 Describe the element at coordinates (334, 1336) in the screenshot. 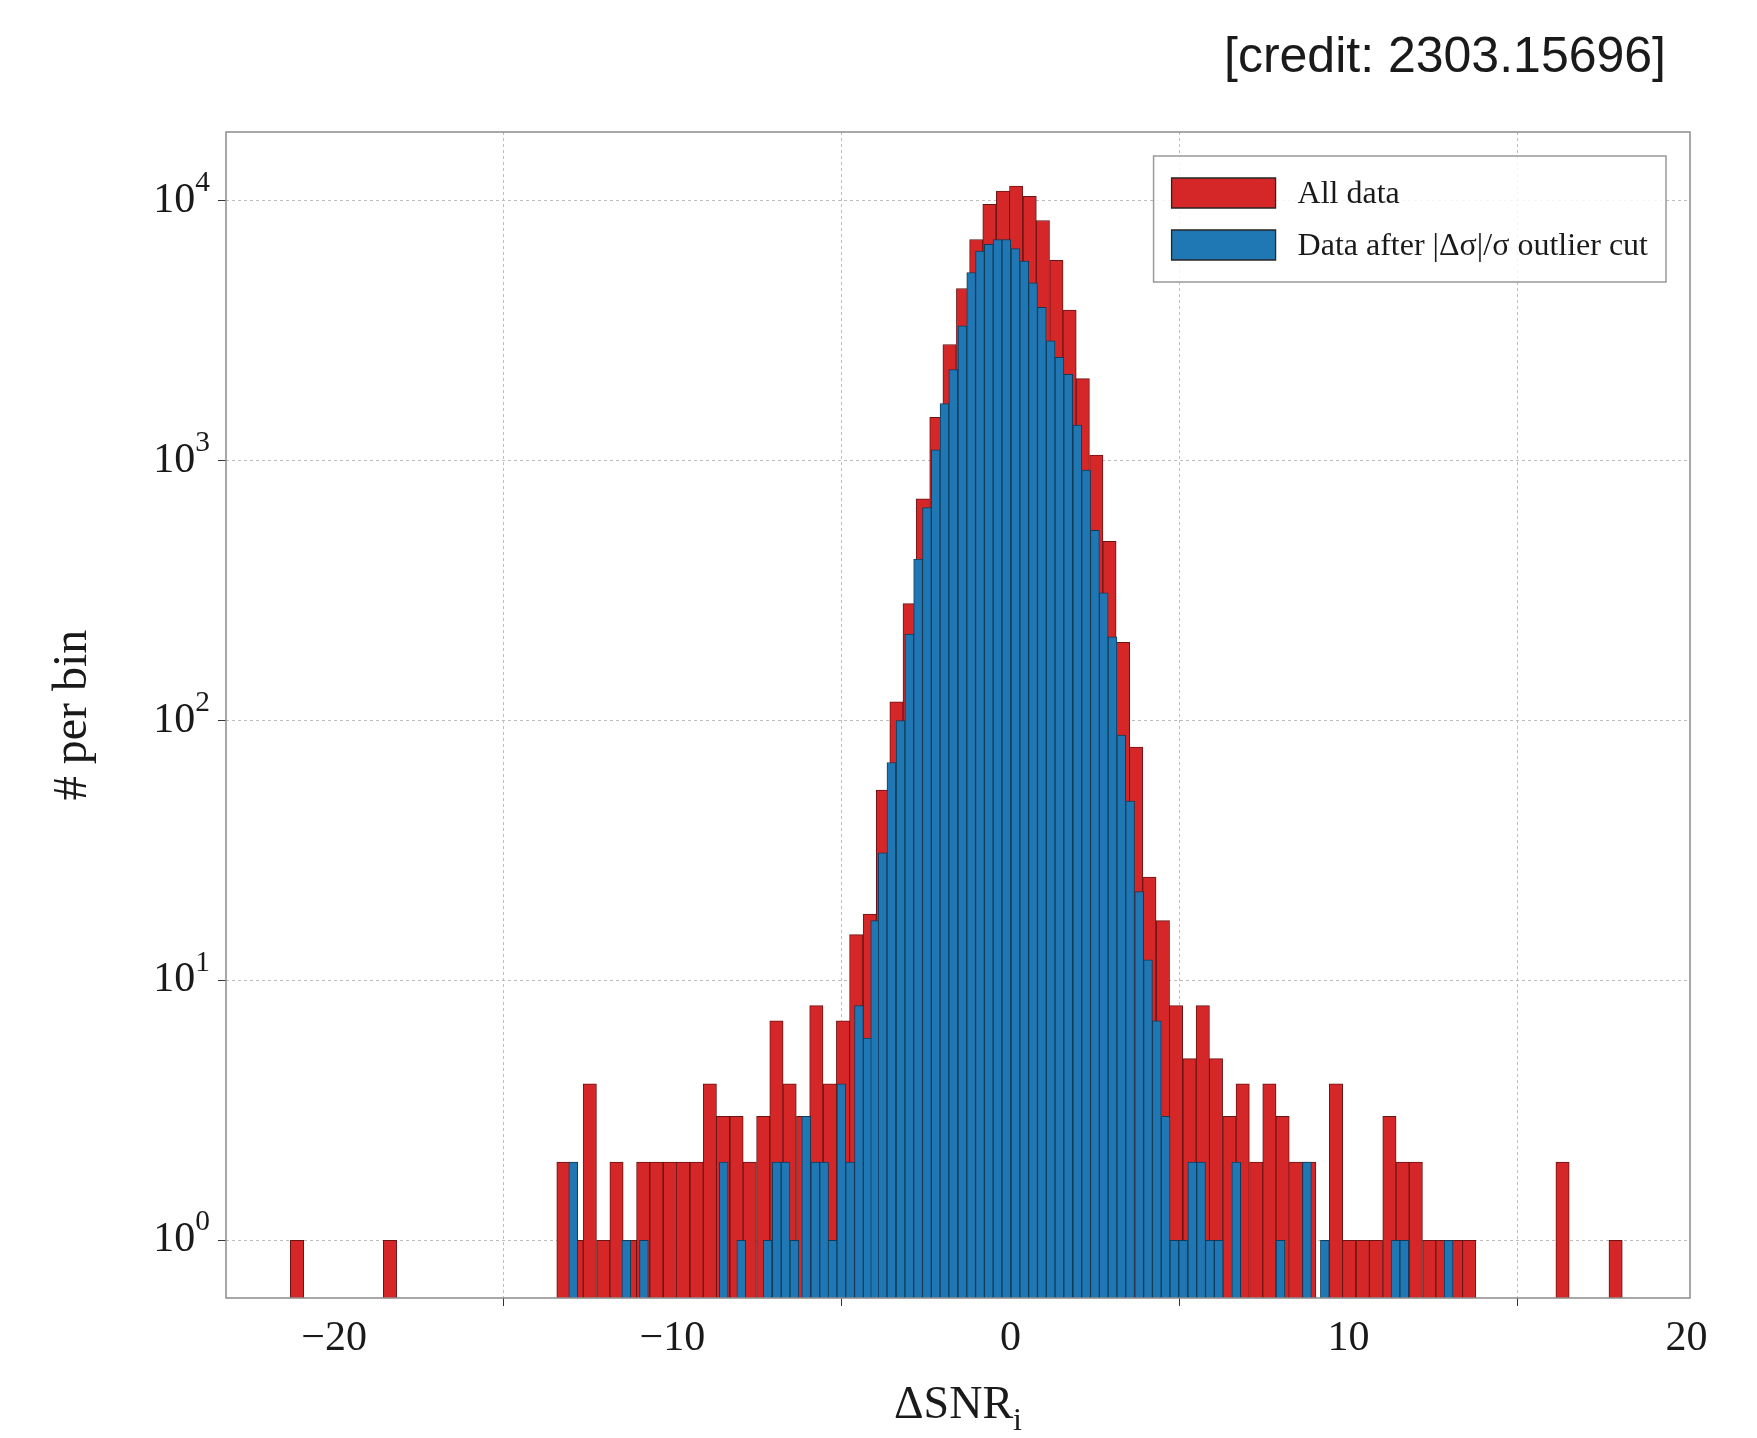

I see `x-tick-label: −20` at that location.